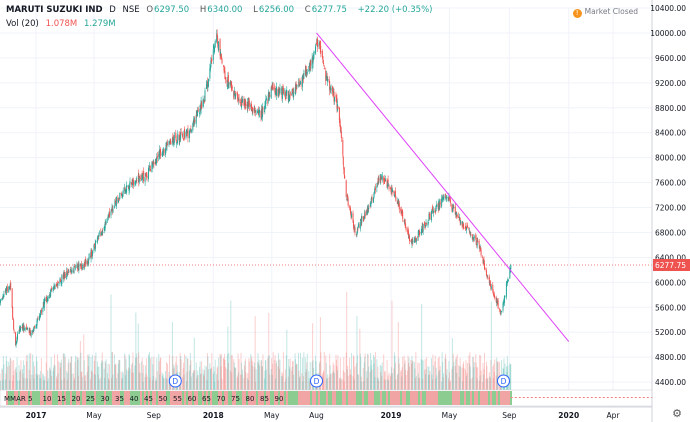 The image size is (690, 422). Describe the element at coordinates (605, 12) in the screenshot. I see `market-status: ! Market Closed` at that location.